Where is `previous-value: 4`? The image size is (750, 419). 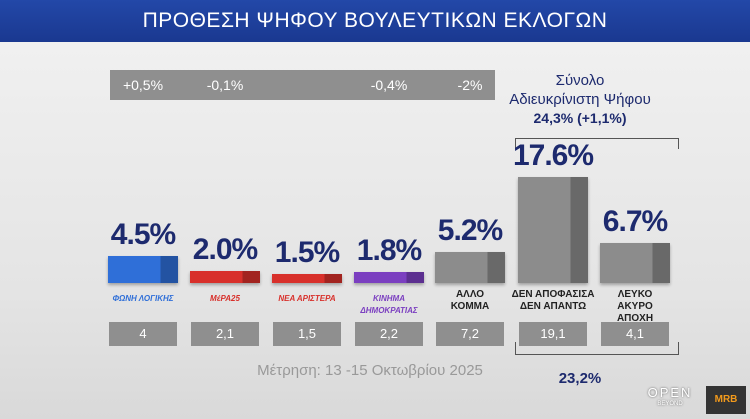 previous-value: 4 is located at coordinates (143, 334).